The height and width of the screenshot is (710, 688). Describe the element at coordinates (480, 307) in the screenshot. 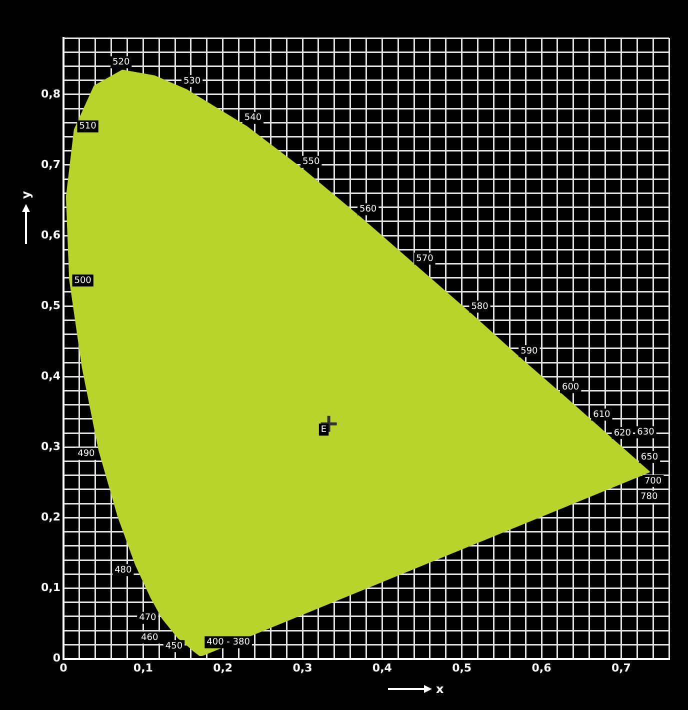

I see `annotation: 580` at that location.